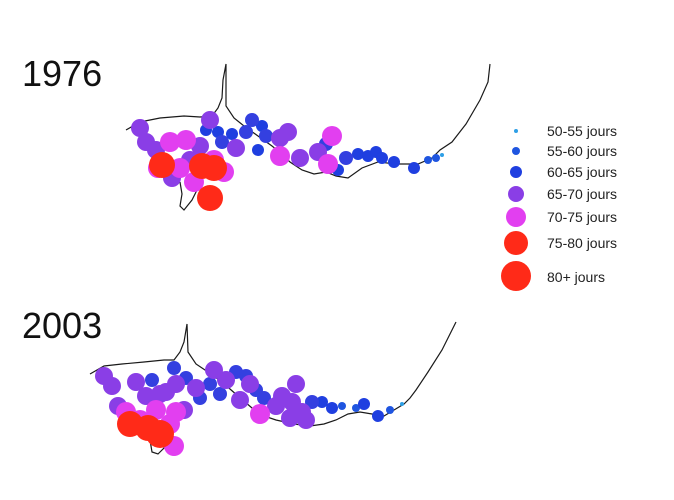 The width and height of the screenshot is (674, 500). I want to click on legend-item-60-65: 60-65 jours, so click(563, 172).